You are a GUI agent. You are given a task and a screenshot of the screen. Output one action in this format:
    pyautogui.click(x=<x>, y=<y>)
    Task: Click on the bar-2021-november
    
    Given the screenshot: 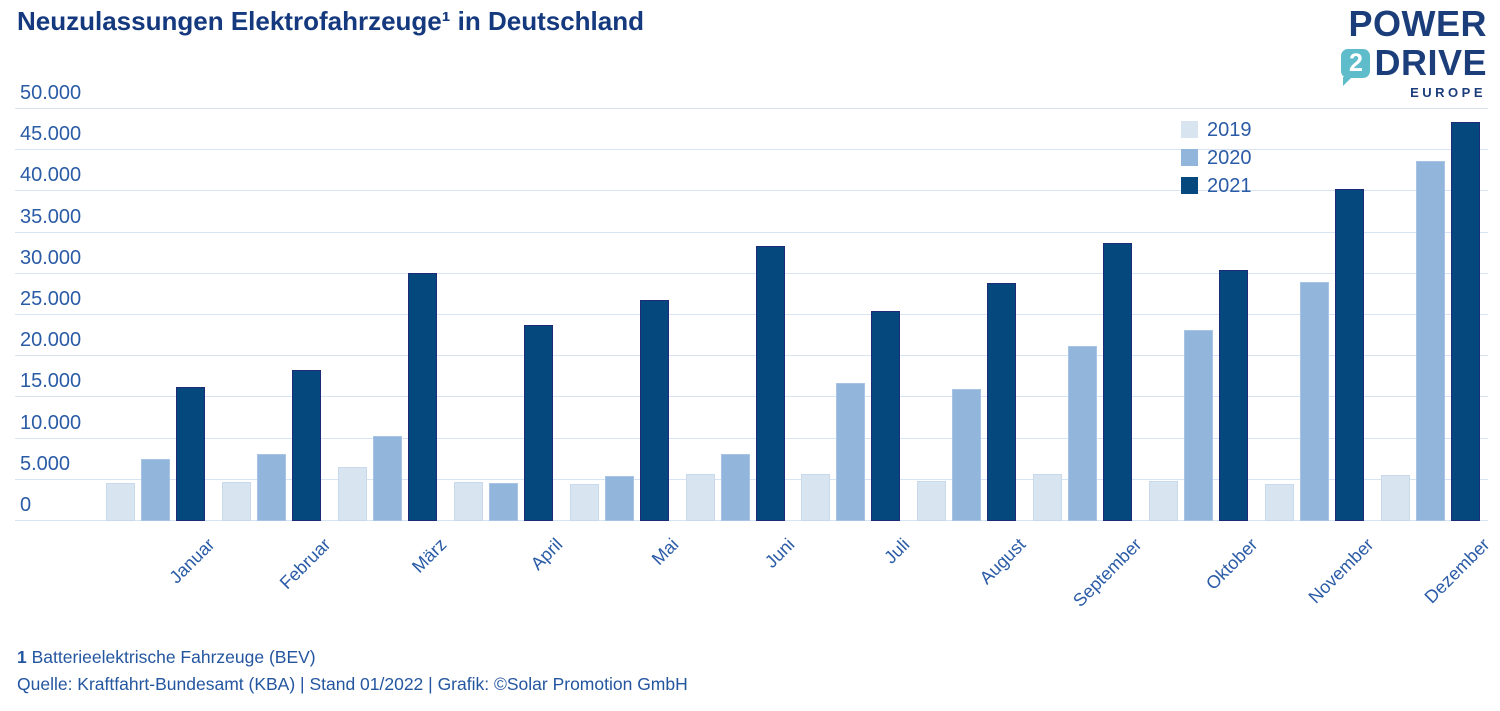 What is the action you would take?
    pyautogui.click(x=1350, y=354)
    